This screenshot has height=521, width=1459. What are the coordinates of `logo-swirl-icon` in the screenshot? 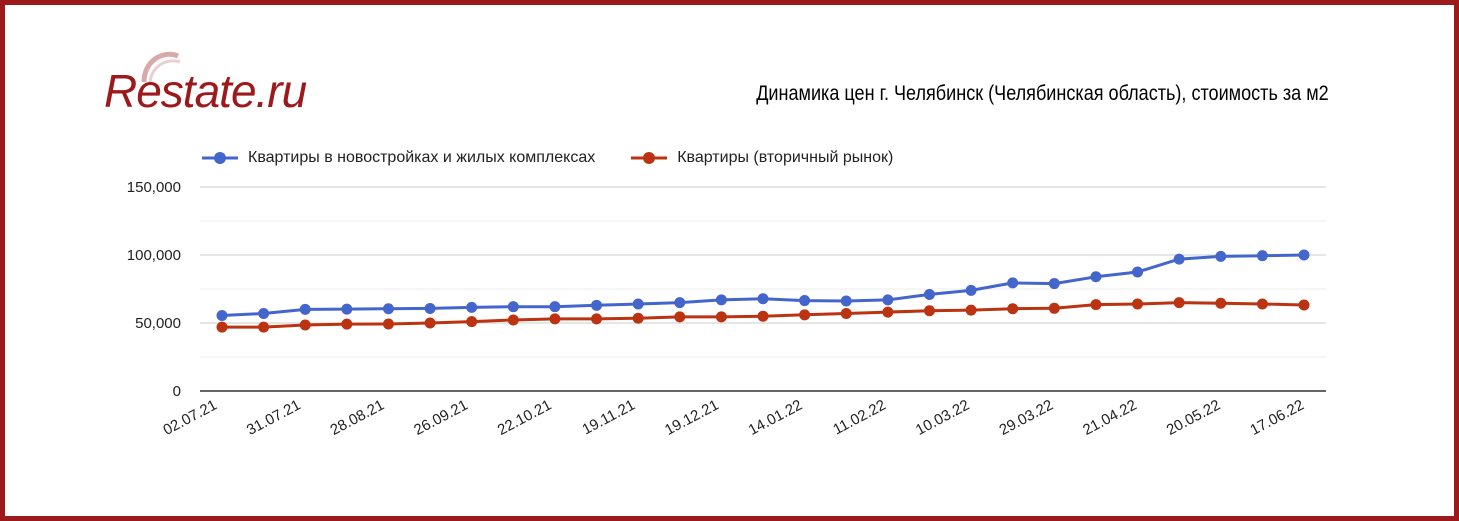 It's located at (161, 67).